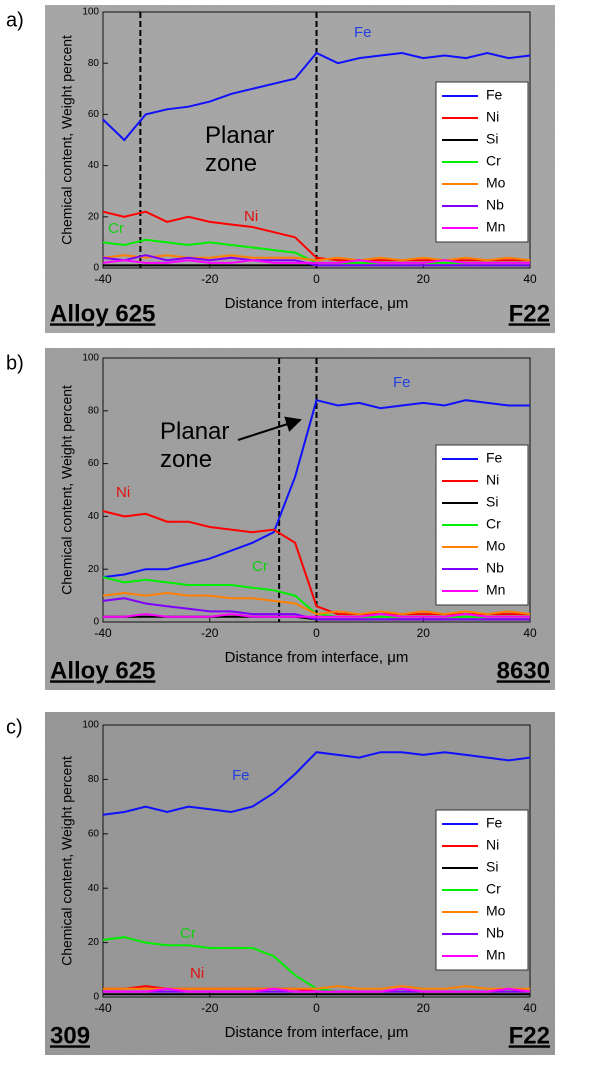 The height and width of the screenshot is (1068, 600). What do you see at coordinates (15, 363) in the screenshot?
I see `panel-label: b)` at bounding box center [15, 363].